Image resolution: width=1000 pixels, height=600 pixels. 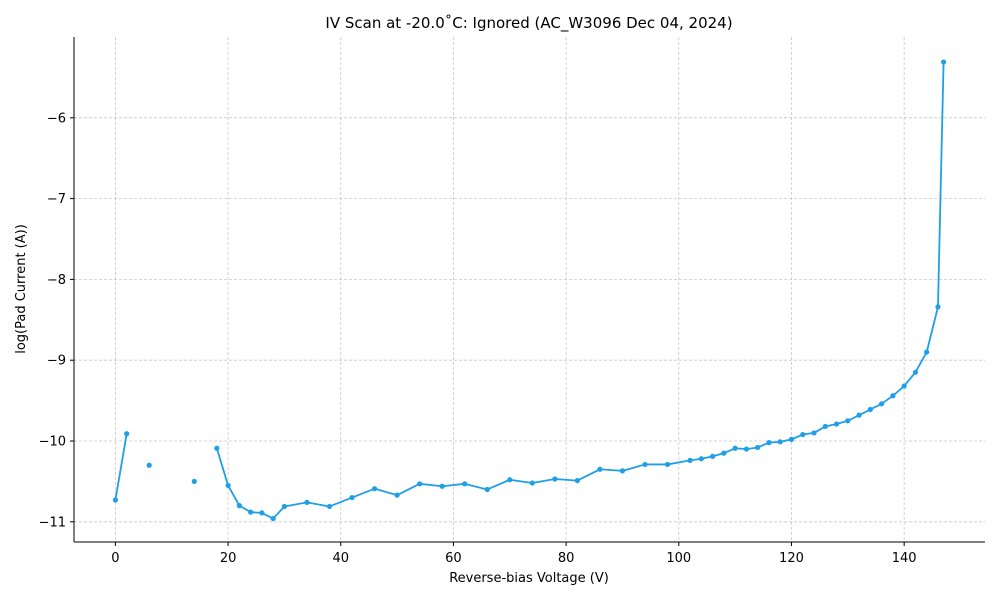 I want to click on series-line-segment, so click(x=121, y=467).